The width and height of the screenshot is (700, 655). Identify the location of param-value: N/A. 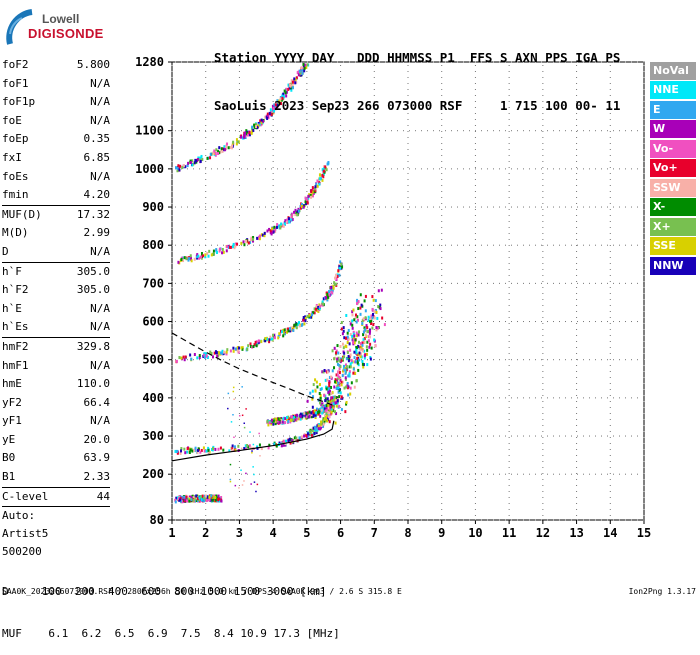
(100, 251).